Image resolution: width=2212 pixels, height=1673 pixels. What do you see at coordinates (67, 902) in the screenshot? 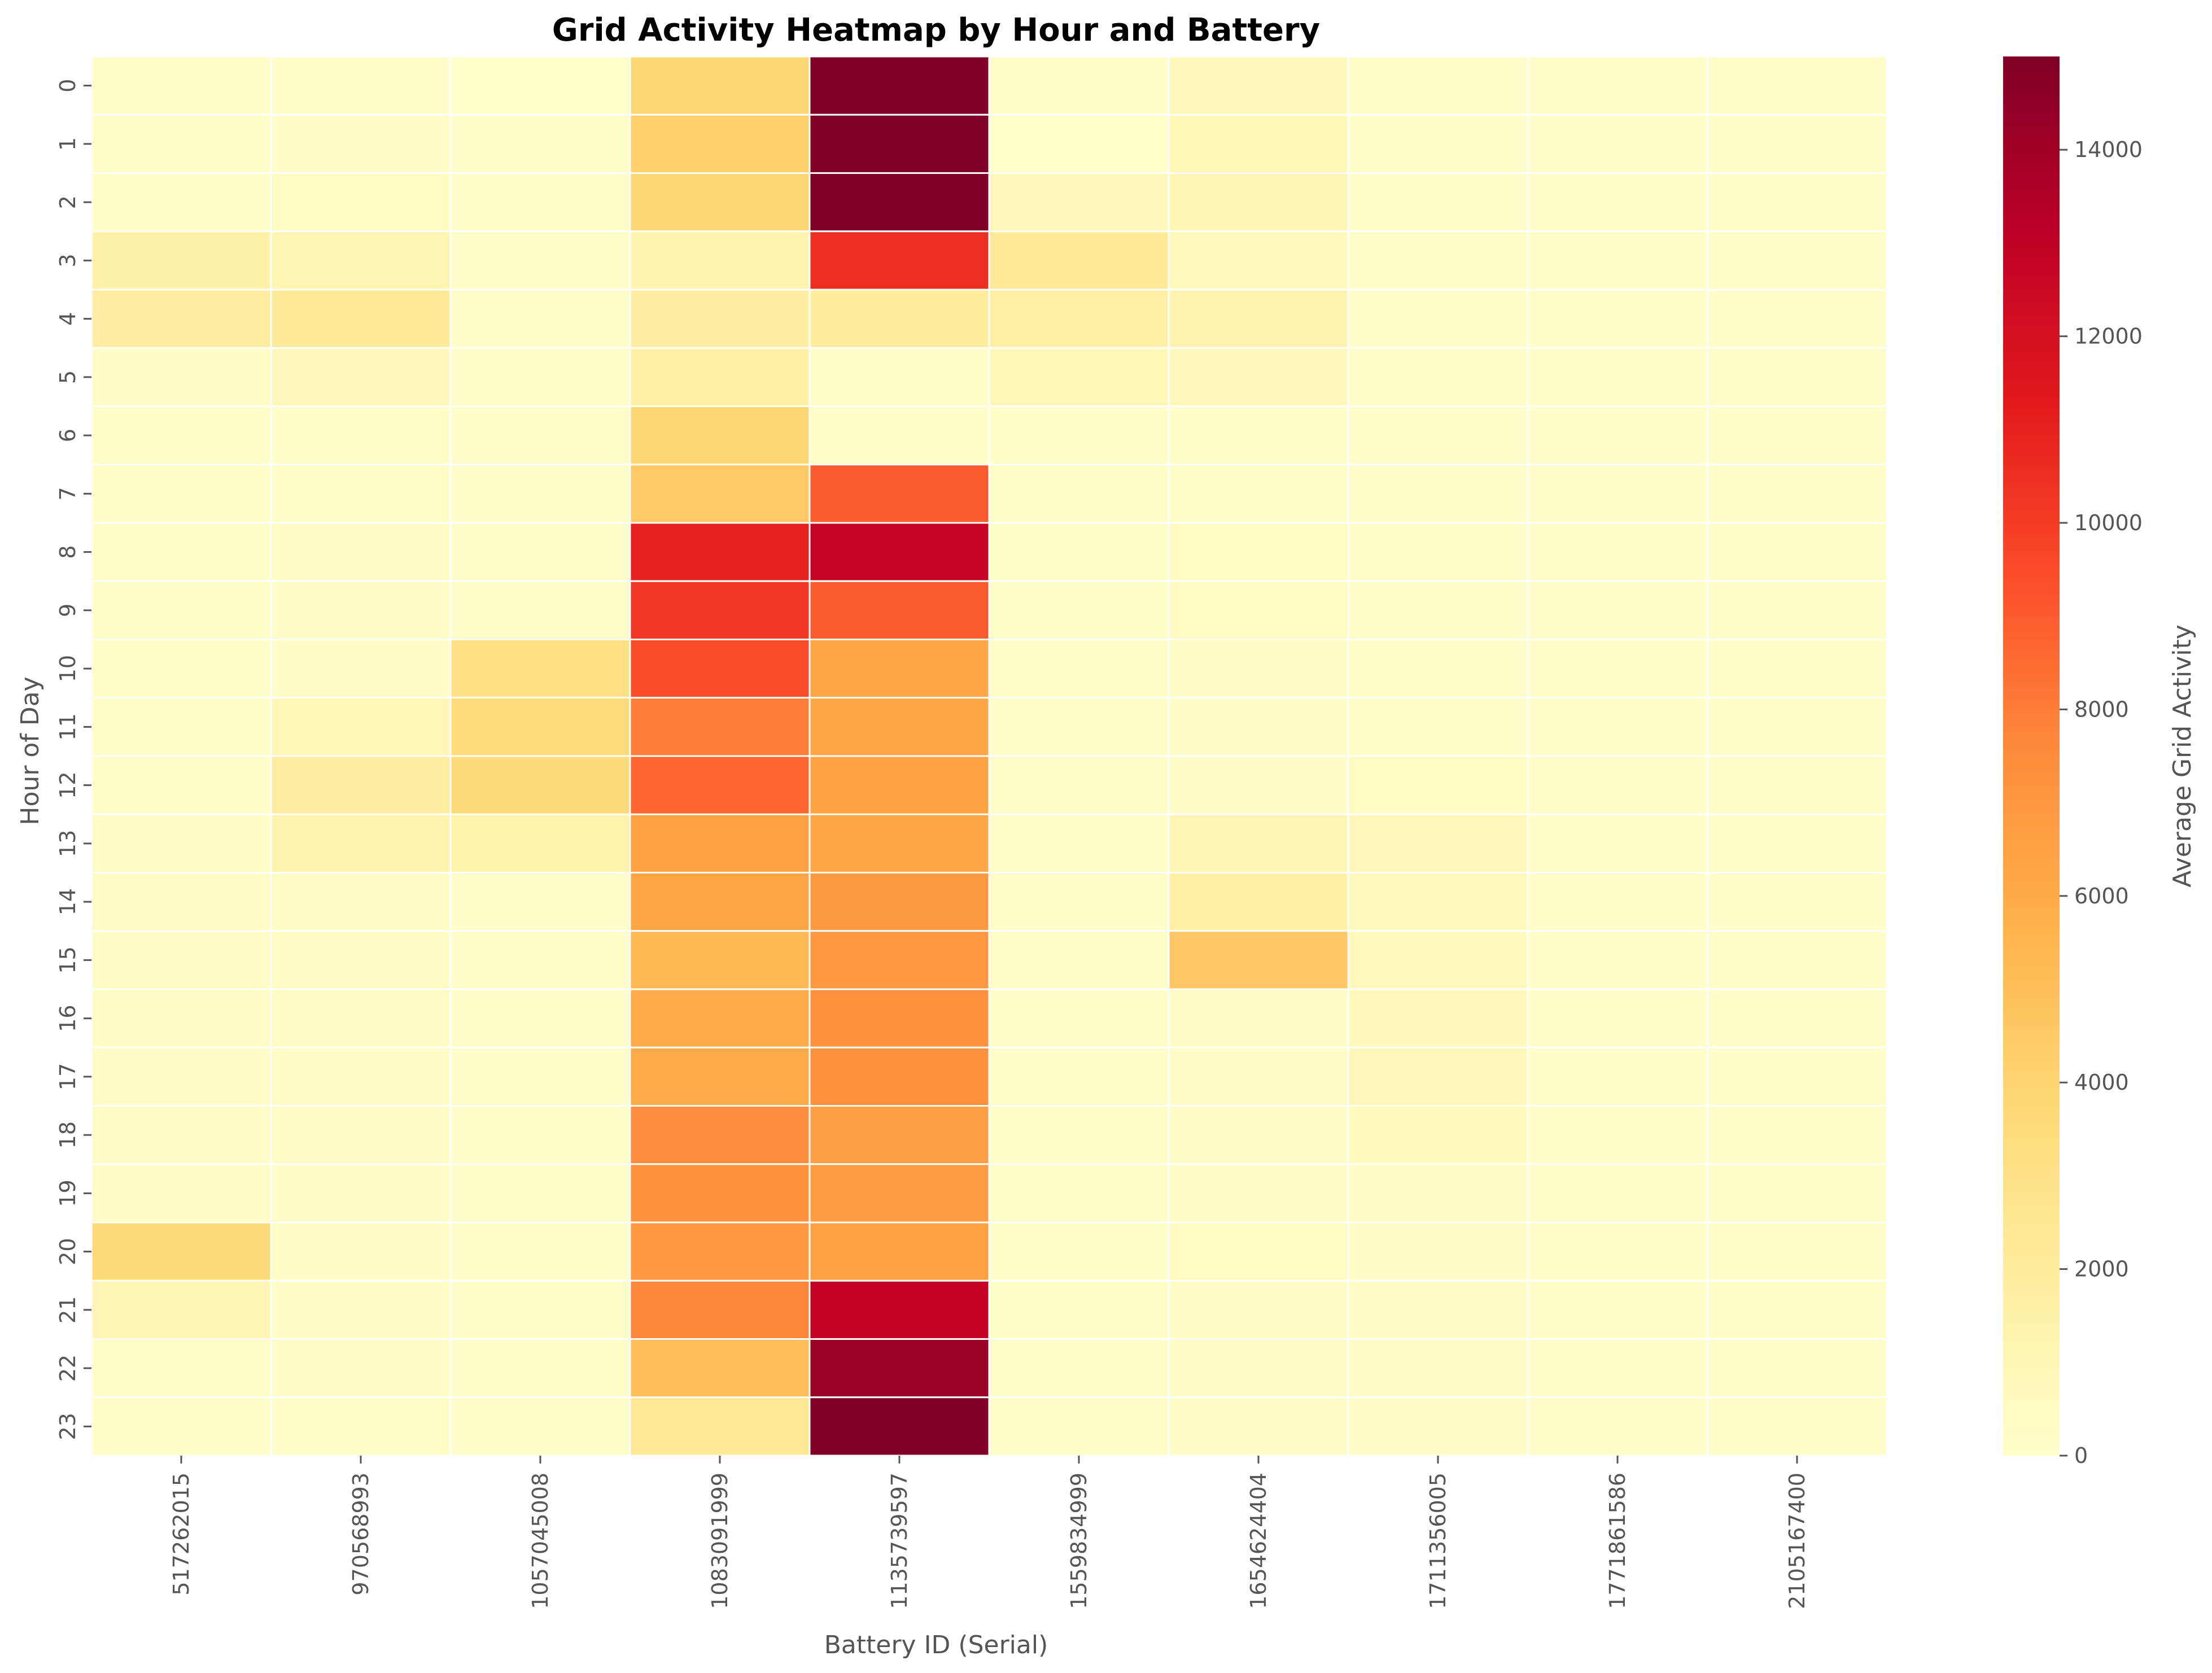
I see `y-tick-label: 14` at bounding box center [67, 902].